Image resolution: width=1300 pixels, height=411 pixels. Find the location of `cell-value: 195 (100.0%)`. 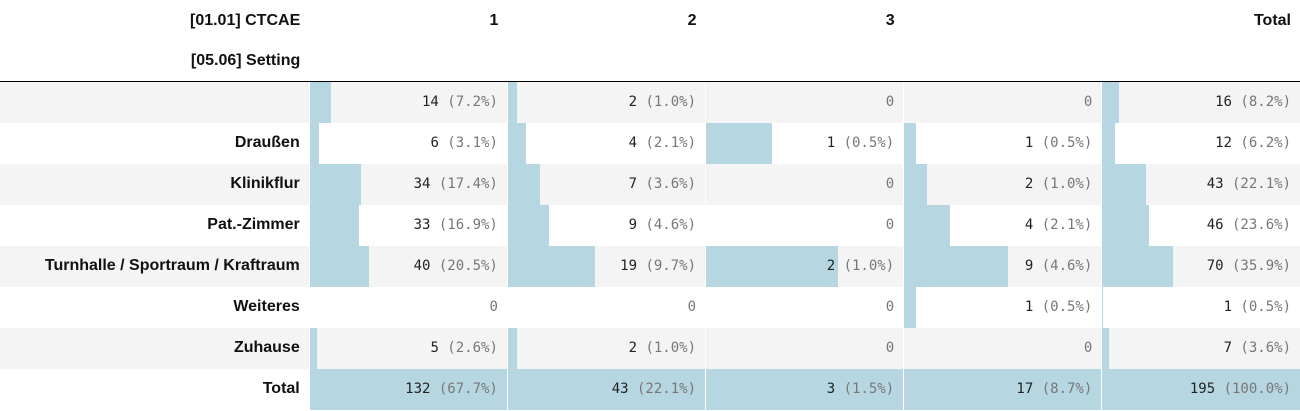

cell-value: 195 (100.0%) is located at coordinates (1240, 389).